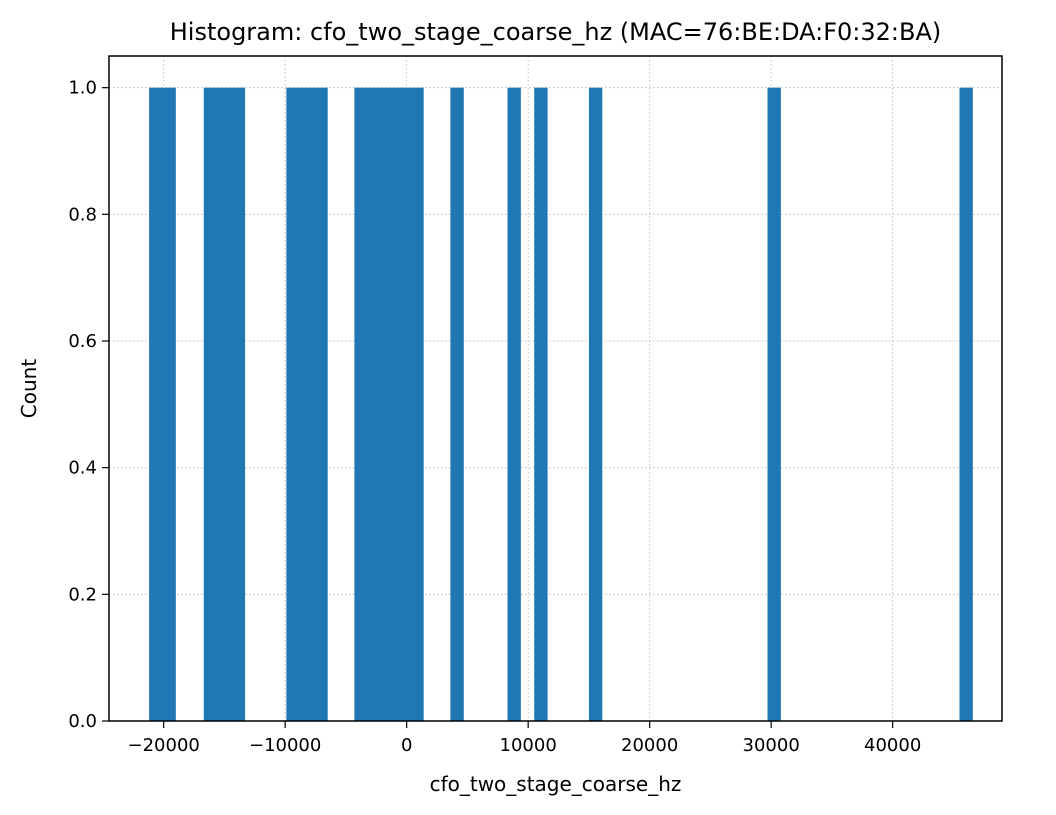 Image resolution: width=1056 pixels, height=815 pixels. What do you see at coordinates (556, 784) in the screenshot?
I see `x-axis-label: cfo_two_stage_coarse_hz` at bounding box center [556, 784].